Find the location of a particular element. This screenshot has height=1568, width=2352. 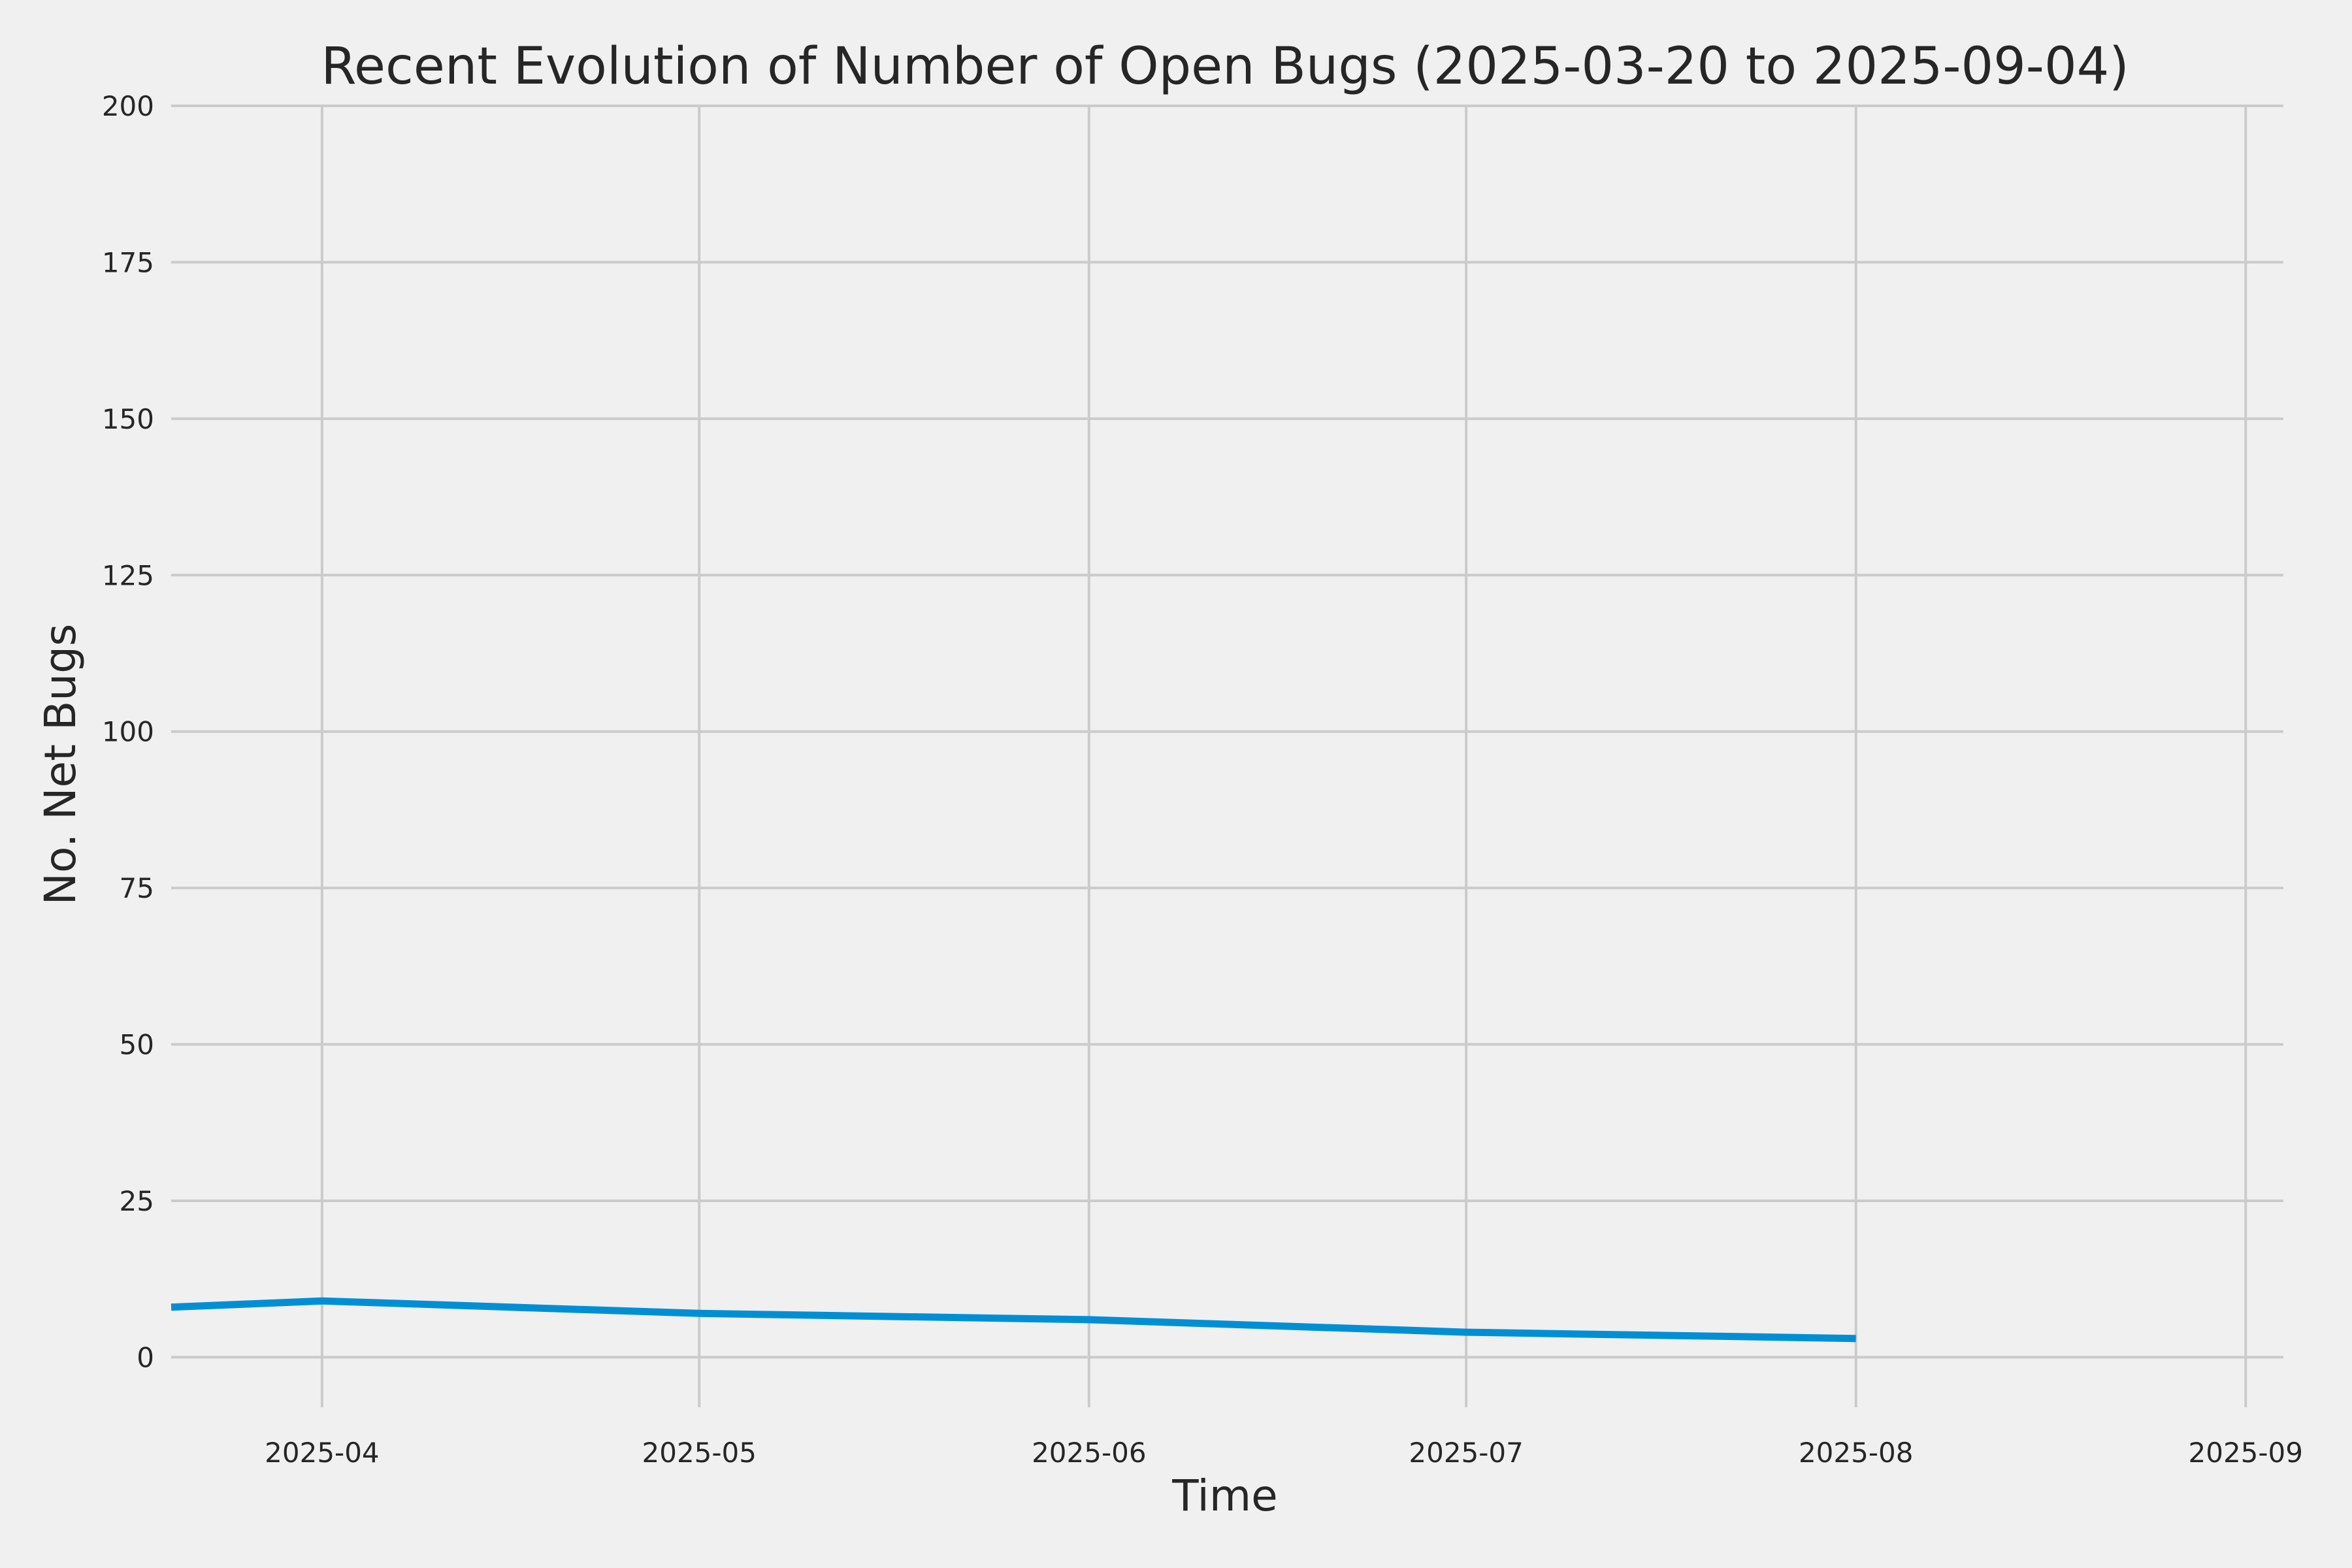

y-tick-label: 150 is located at coordinates (128, 419).